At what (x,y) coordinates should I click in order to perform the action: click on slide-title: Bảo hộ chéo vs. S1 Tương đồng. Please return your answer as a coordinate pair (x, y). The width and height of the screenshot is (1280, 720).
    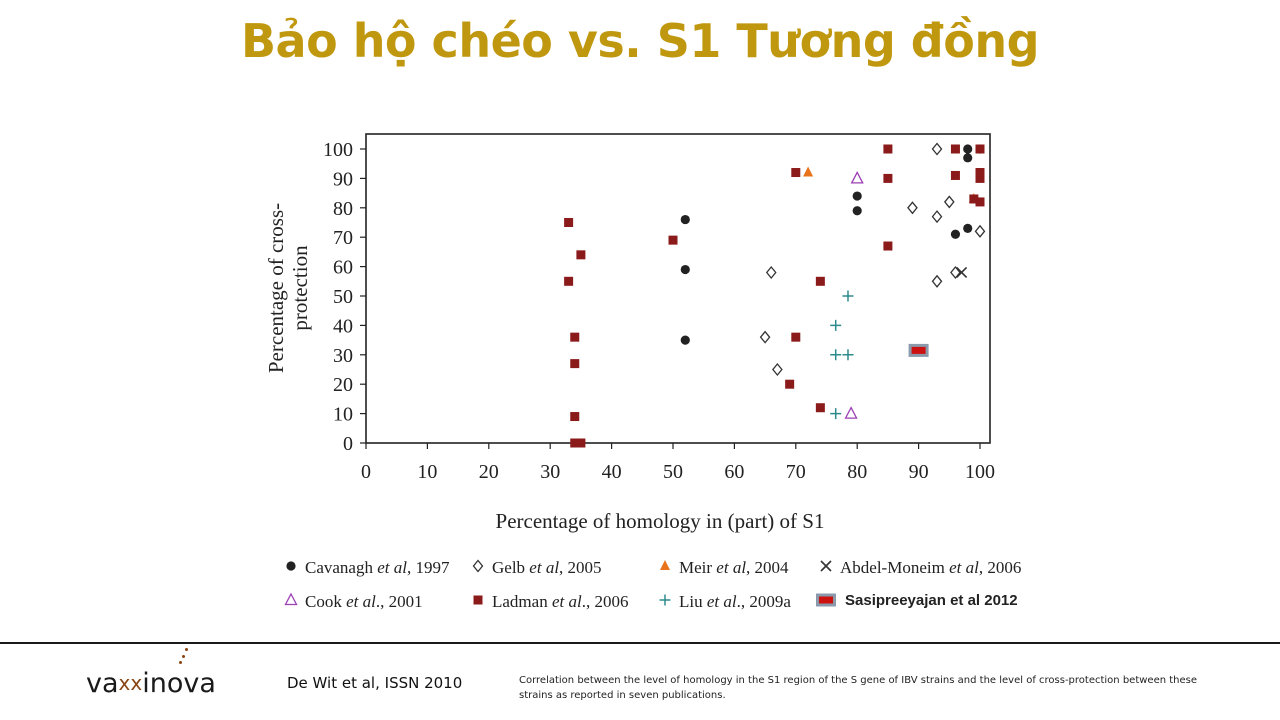
    Looking at the image, I should click on (640, 41).